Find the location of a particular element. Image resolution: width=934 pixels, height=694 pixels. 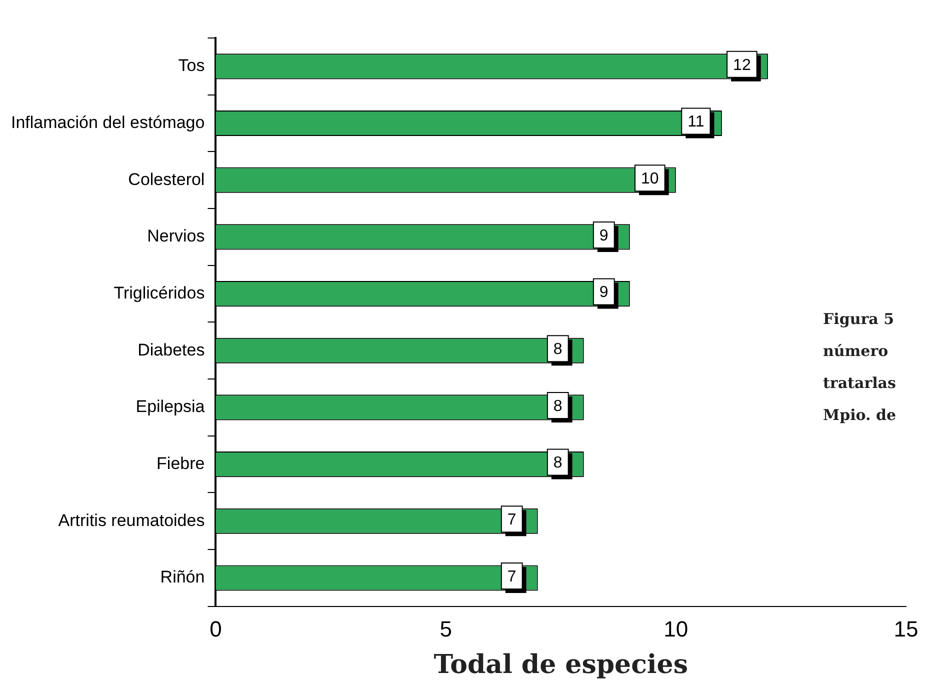

data-label: 10 is located at coordinates (650, 179).